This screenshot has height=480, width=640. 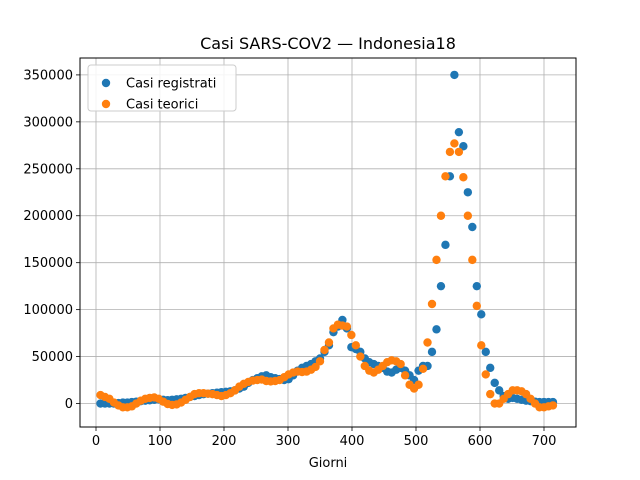 What do you see at coordinates (288, 441) in the screenshot?
I see `x-tick-label: 300` at bounding box center [288, 441].